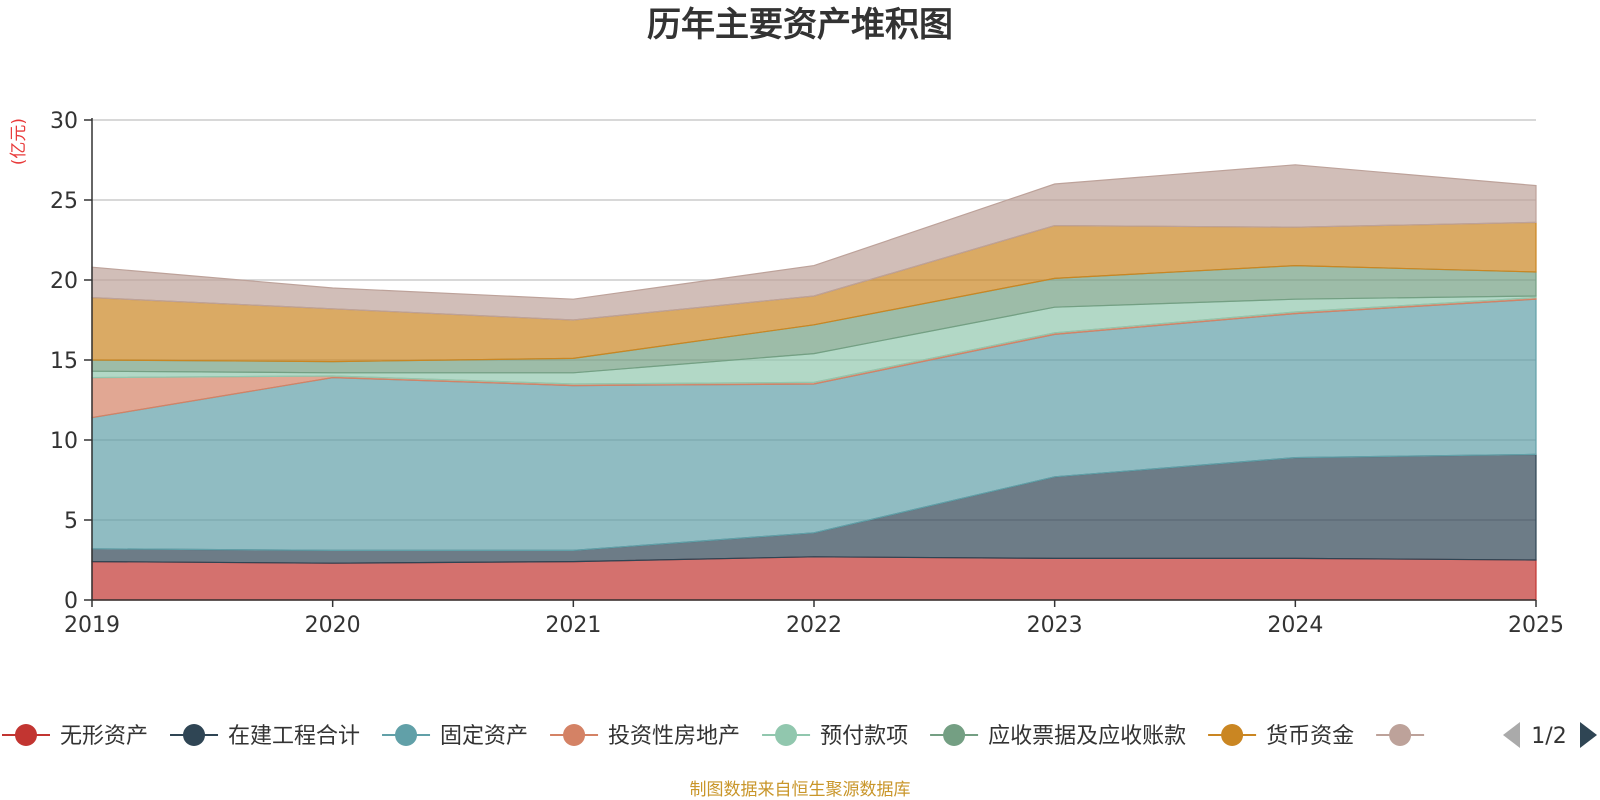 The width and height of the screenshot is (1600, 800). What do you see at coordinates (1087, 736) in the screenshot?
I see `legend-label: 应收票据及应收账款` at bounding box center [1087, 736].